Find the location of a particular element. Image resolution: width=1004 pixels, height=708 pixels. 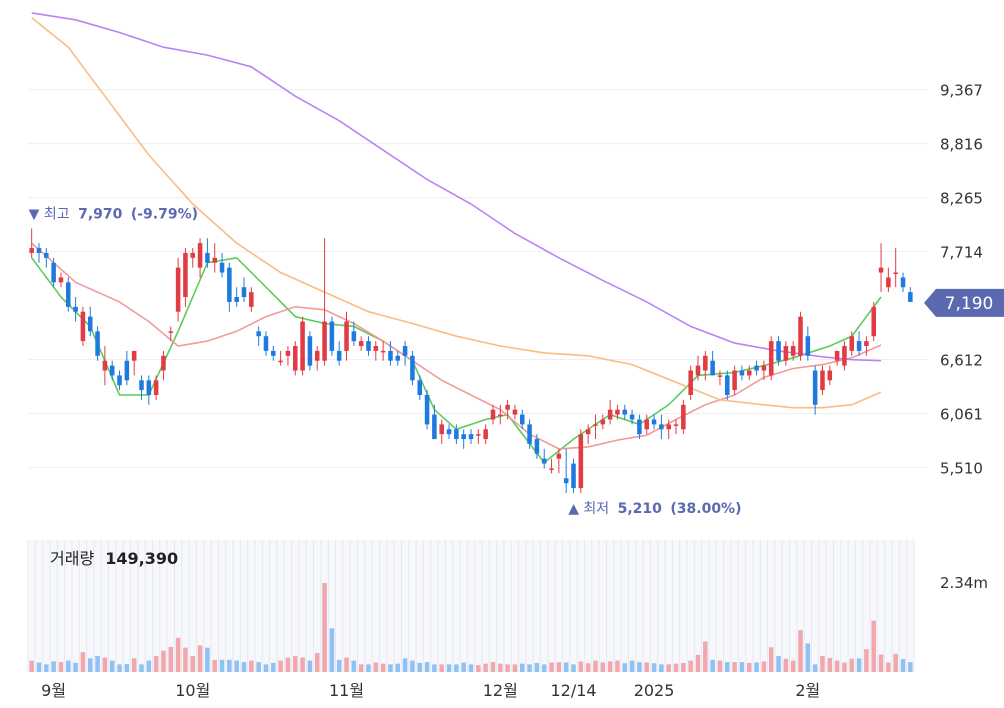

high-marker: ▼ 최고 7,970 (-9.79%) is located at coordinates (113, 214).